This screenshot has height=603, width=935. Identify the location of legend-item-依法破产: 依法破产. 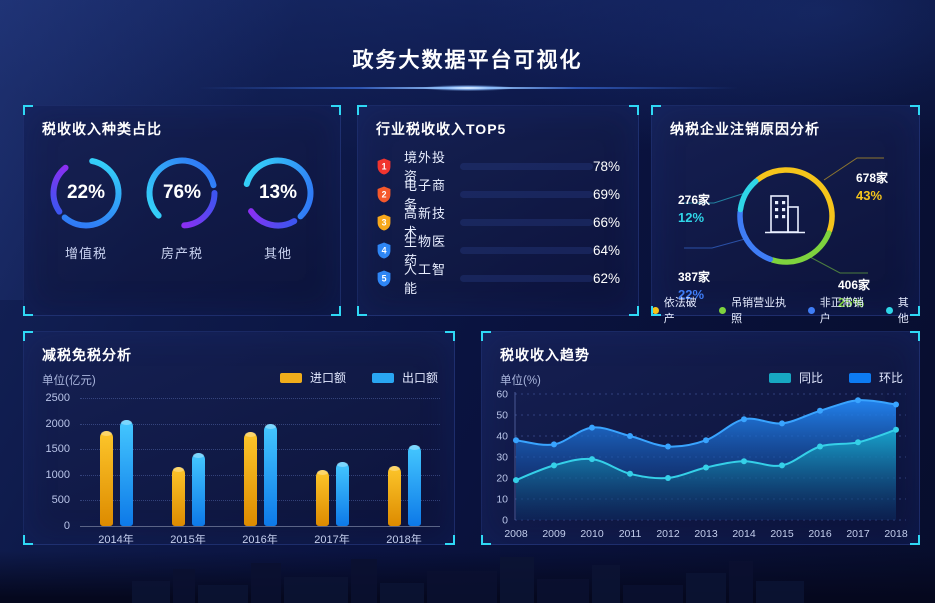
(679, 310).